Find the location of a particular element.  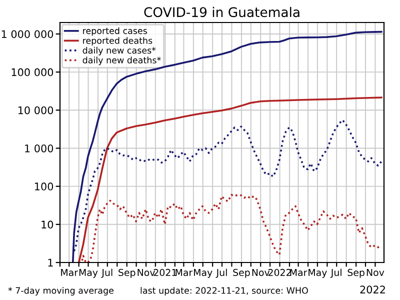

y-tick-label: 10 000 is located at coordinates (36, 110).